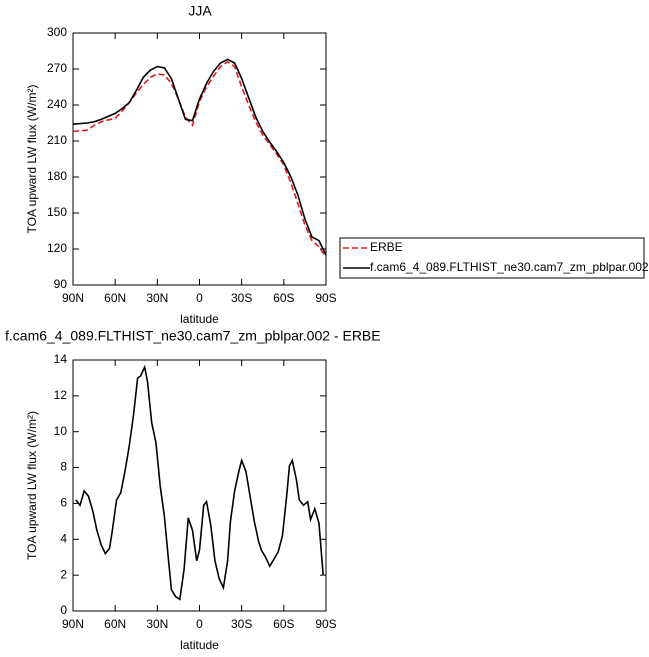  I want to click on legend-label: ERBE, so click(386, 247).